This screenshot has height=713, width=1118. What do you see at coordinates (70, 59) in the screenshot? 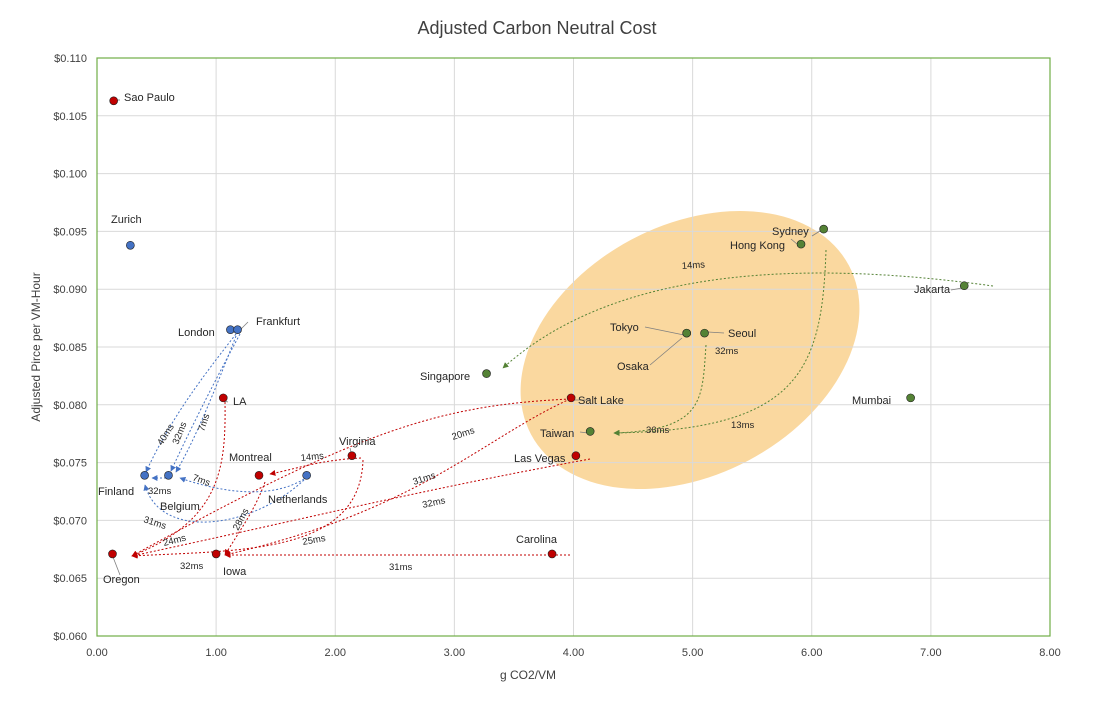
I see `y-tick-label: $0.110` at bounding box center [70, 59].